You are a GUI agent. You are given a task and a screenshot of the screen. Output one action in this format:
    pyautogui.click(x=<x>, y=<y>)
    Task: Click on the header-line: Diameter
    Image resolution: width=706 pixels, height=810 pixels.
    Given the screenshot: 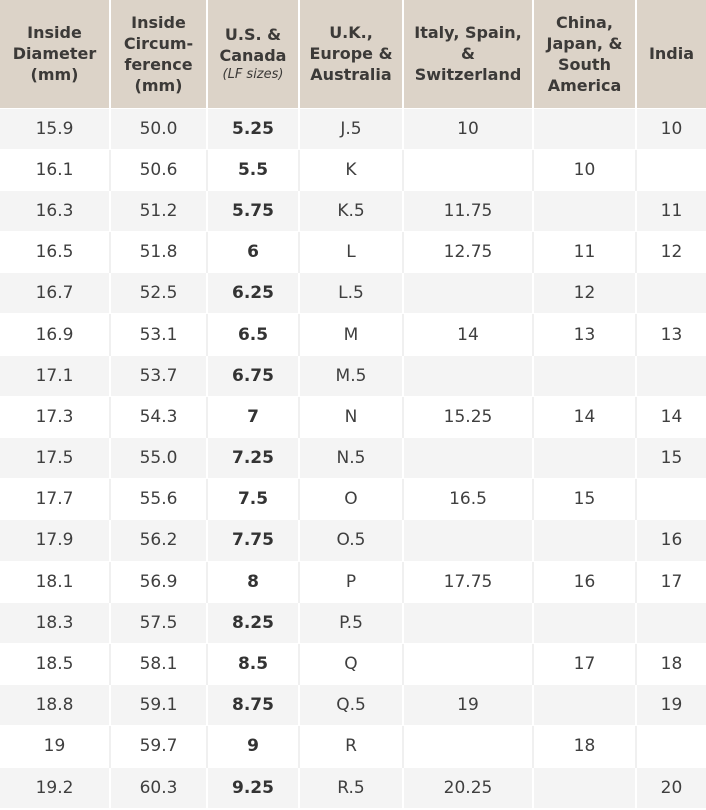 What is the action you would take?
    pyautogui.click(x=54, y=54)
    